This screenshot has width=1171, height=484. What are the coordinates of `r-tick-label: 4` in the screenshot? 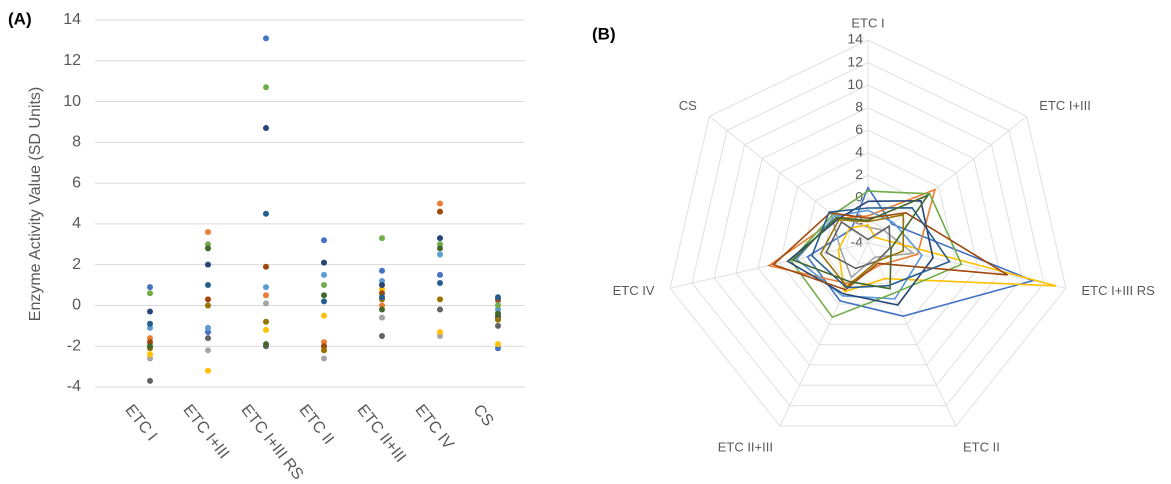 It's located at (859, 151).